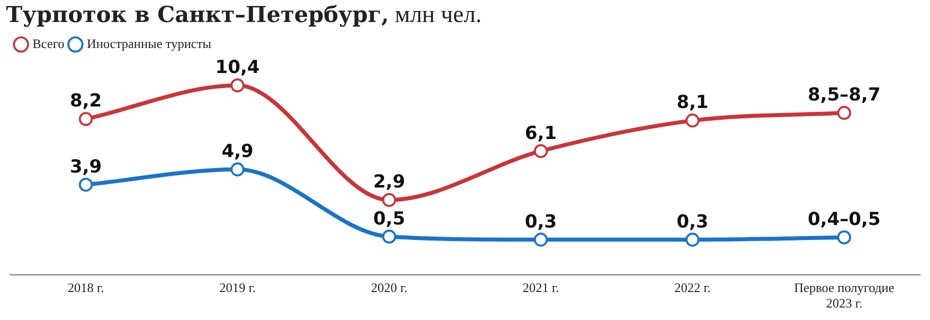 This screenshot has width=930, height=320. What do you see at coordinates (692, 103) in the screenshot?
I see `data-label: 8,1` at bounding box center [692, 103].